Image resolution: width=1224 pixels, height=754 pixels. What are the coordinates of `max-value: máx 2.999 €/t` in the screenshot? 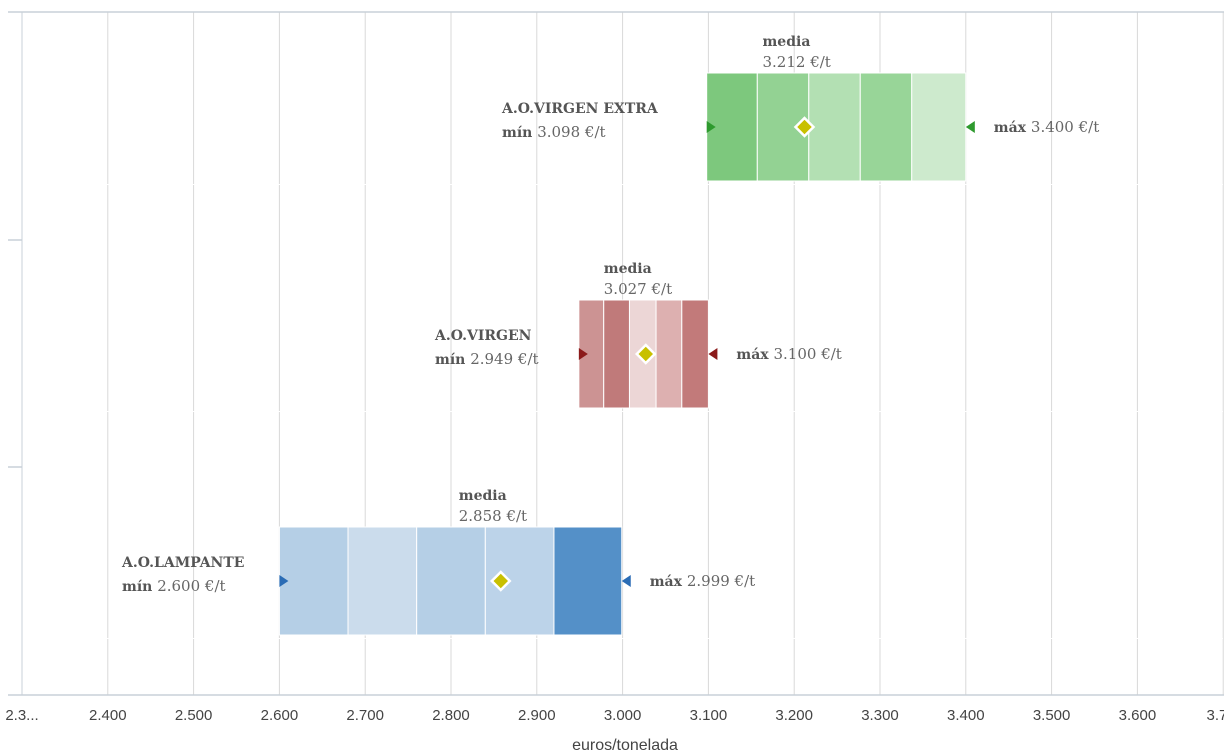 It's located at (702, 581).